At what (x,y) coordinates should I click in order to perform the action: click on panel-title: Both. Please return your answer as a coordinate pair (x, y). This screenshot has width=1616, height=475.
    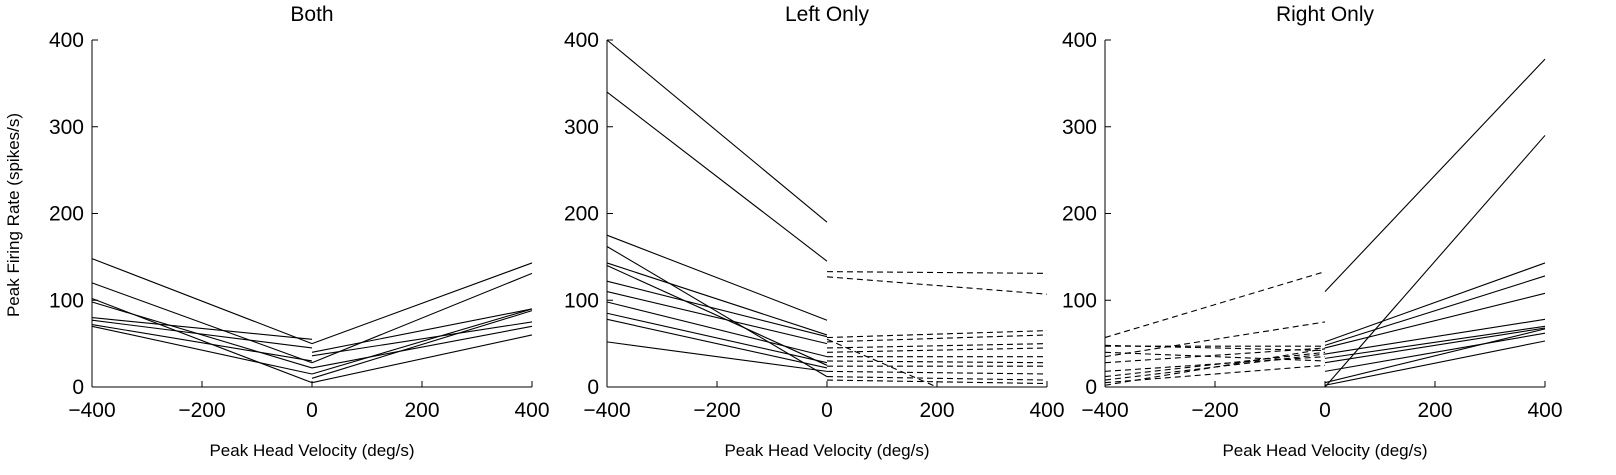
    Looking at the image, I should click on (311, 14).